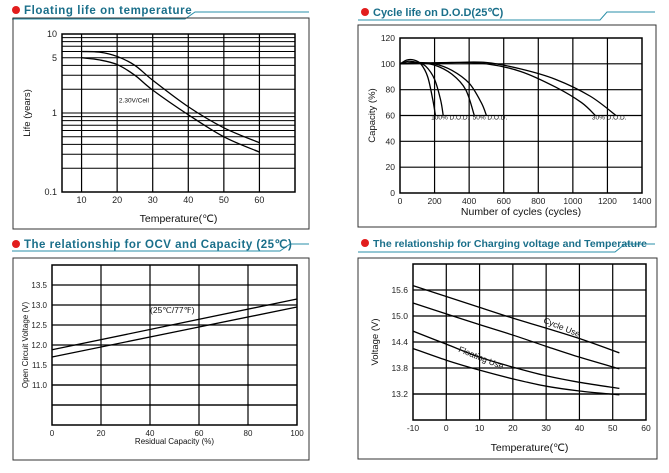 This screenshot has height=473, width=669. Describe the element at coordinates (399, 316) in the screenshot. I see `y-tick-label: 15.0` at that location.